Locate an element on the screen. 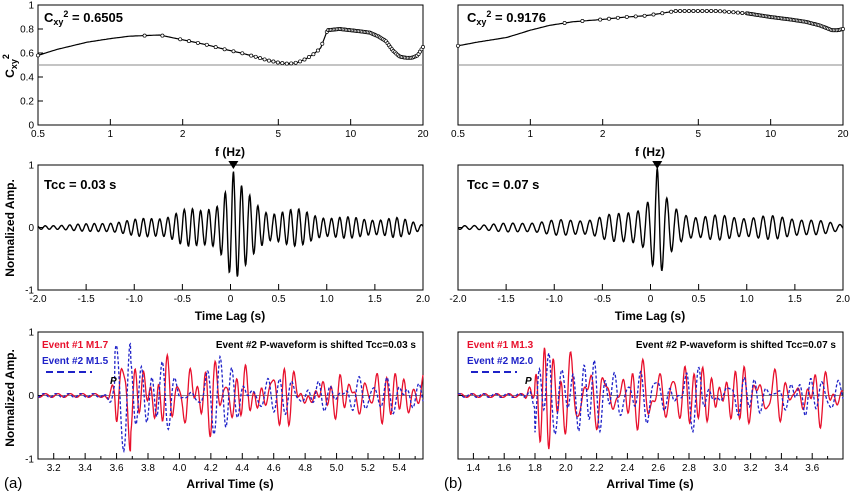  x-tick-label: 4.6 is located at coordinates (274, 468).